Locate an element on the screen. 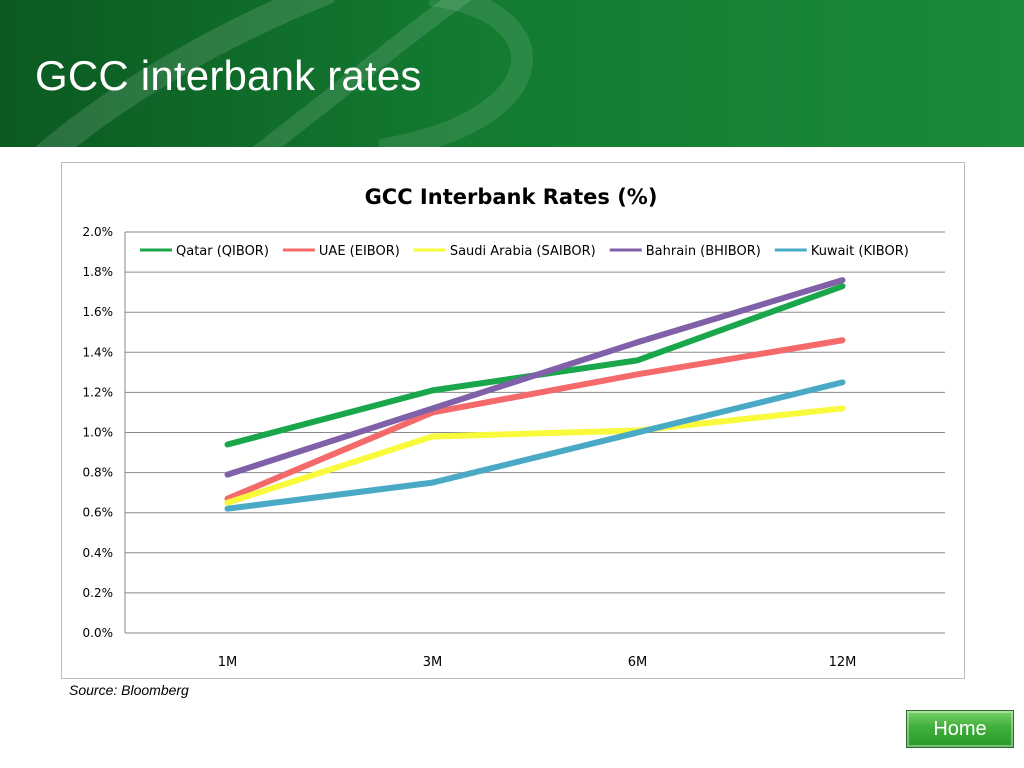 The height and width of the screenshot is (768, 1024). y-tick-label: 2.0% is located at coordinates (98, 232).